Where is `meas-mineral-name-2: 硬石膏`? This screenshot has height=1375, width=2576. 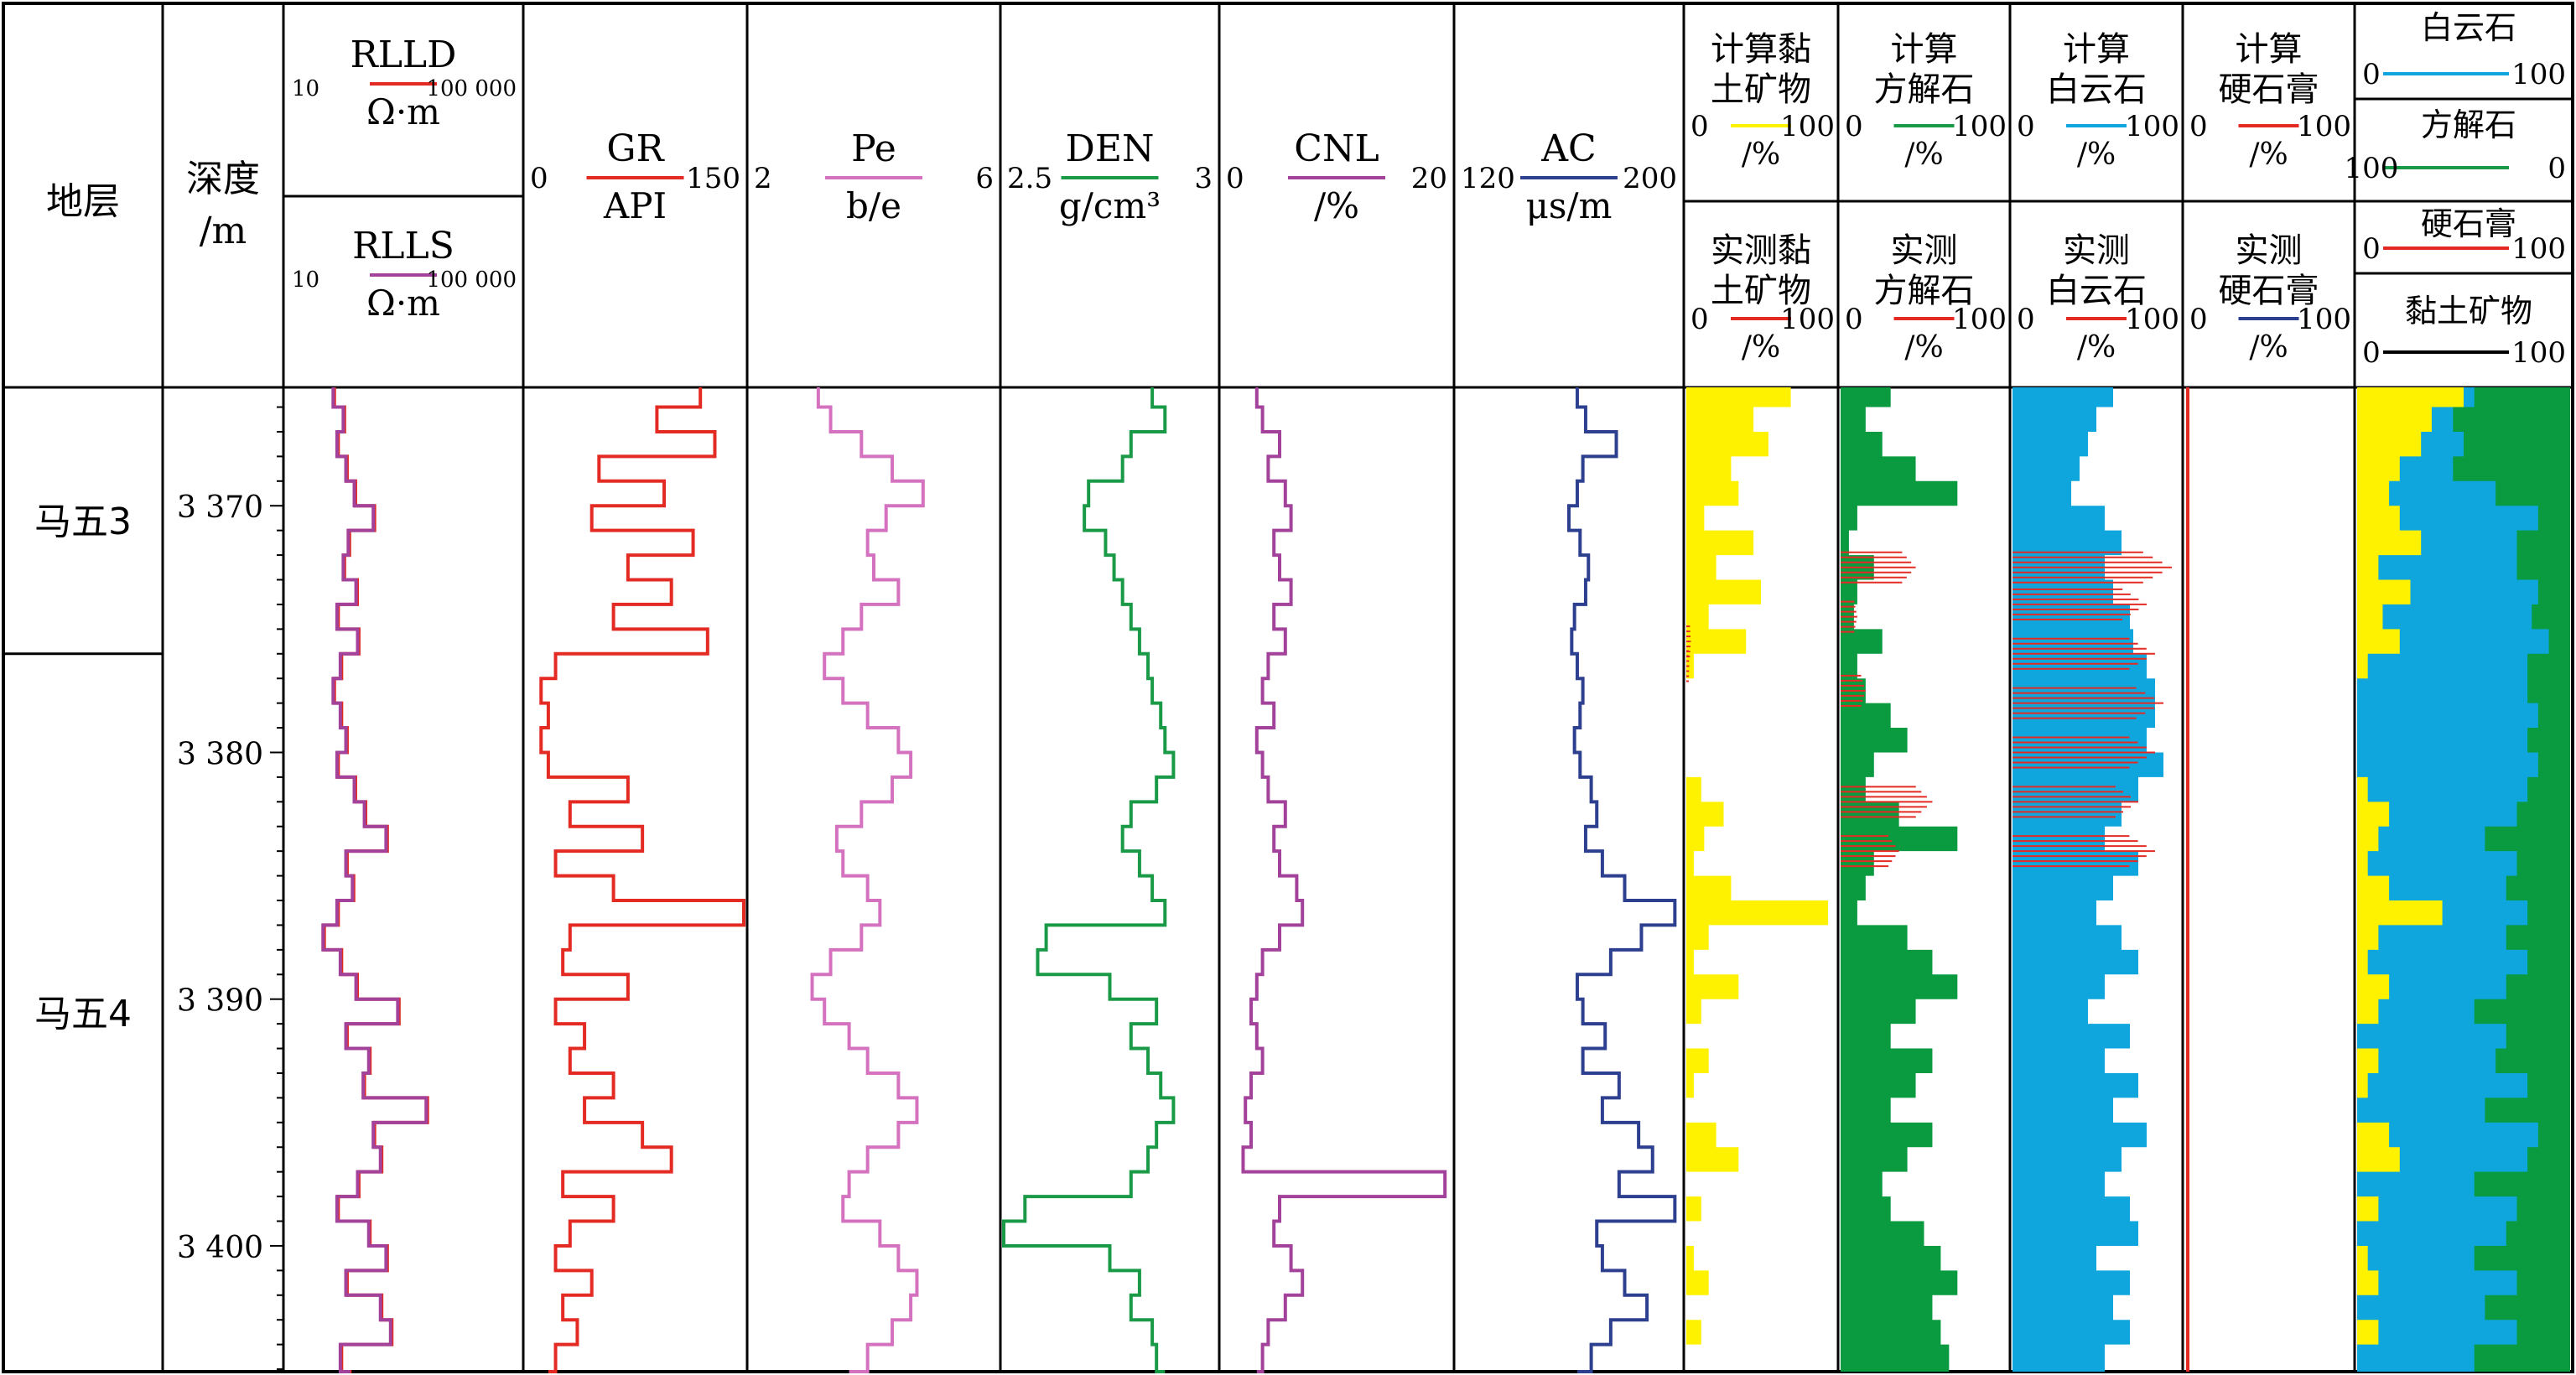 meas-mineral-name-2: 硬石膏 is located at coordinates (2269, 291).